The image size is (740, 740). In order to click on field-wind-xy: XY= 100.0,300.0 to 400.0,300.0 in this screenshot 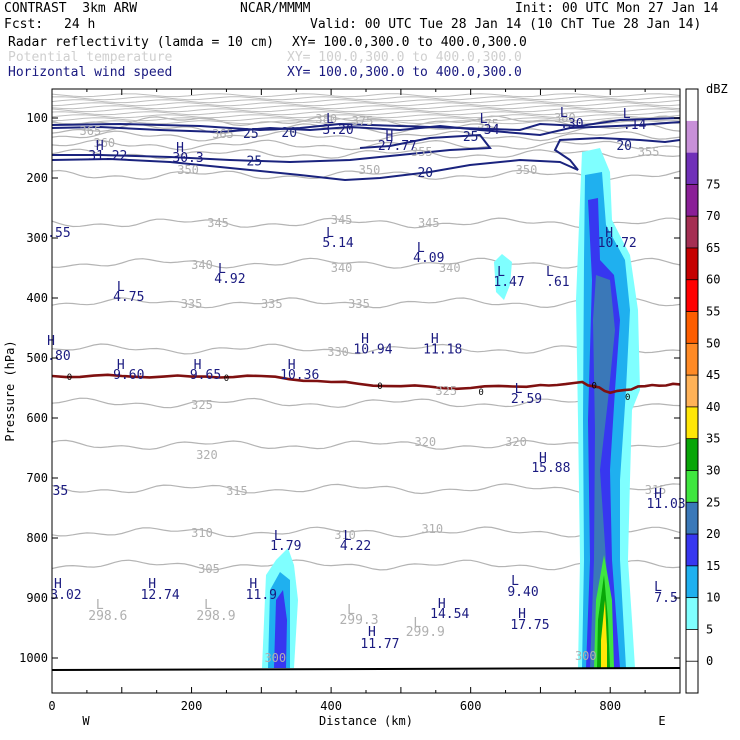, I will do `click(404, 72)`.